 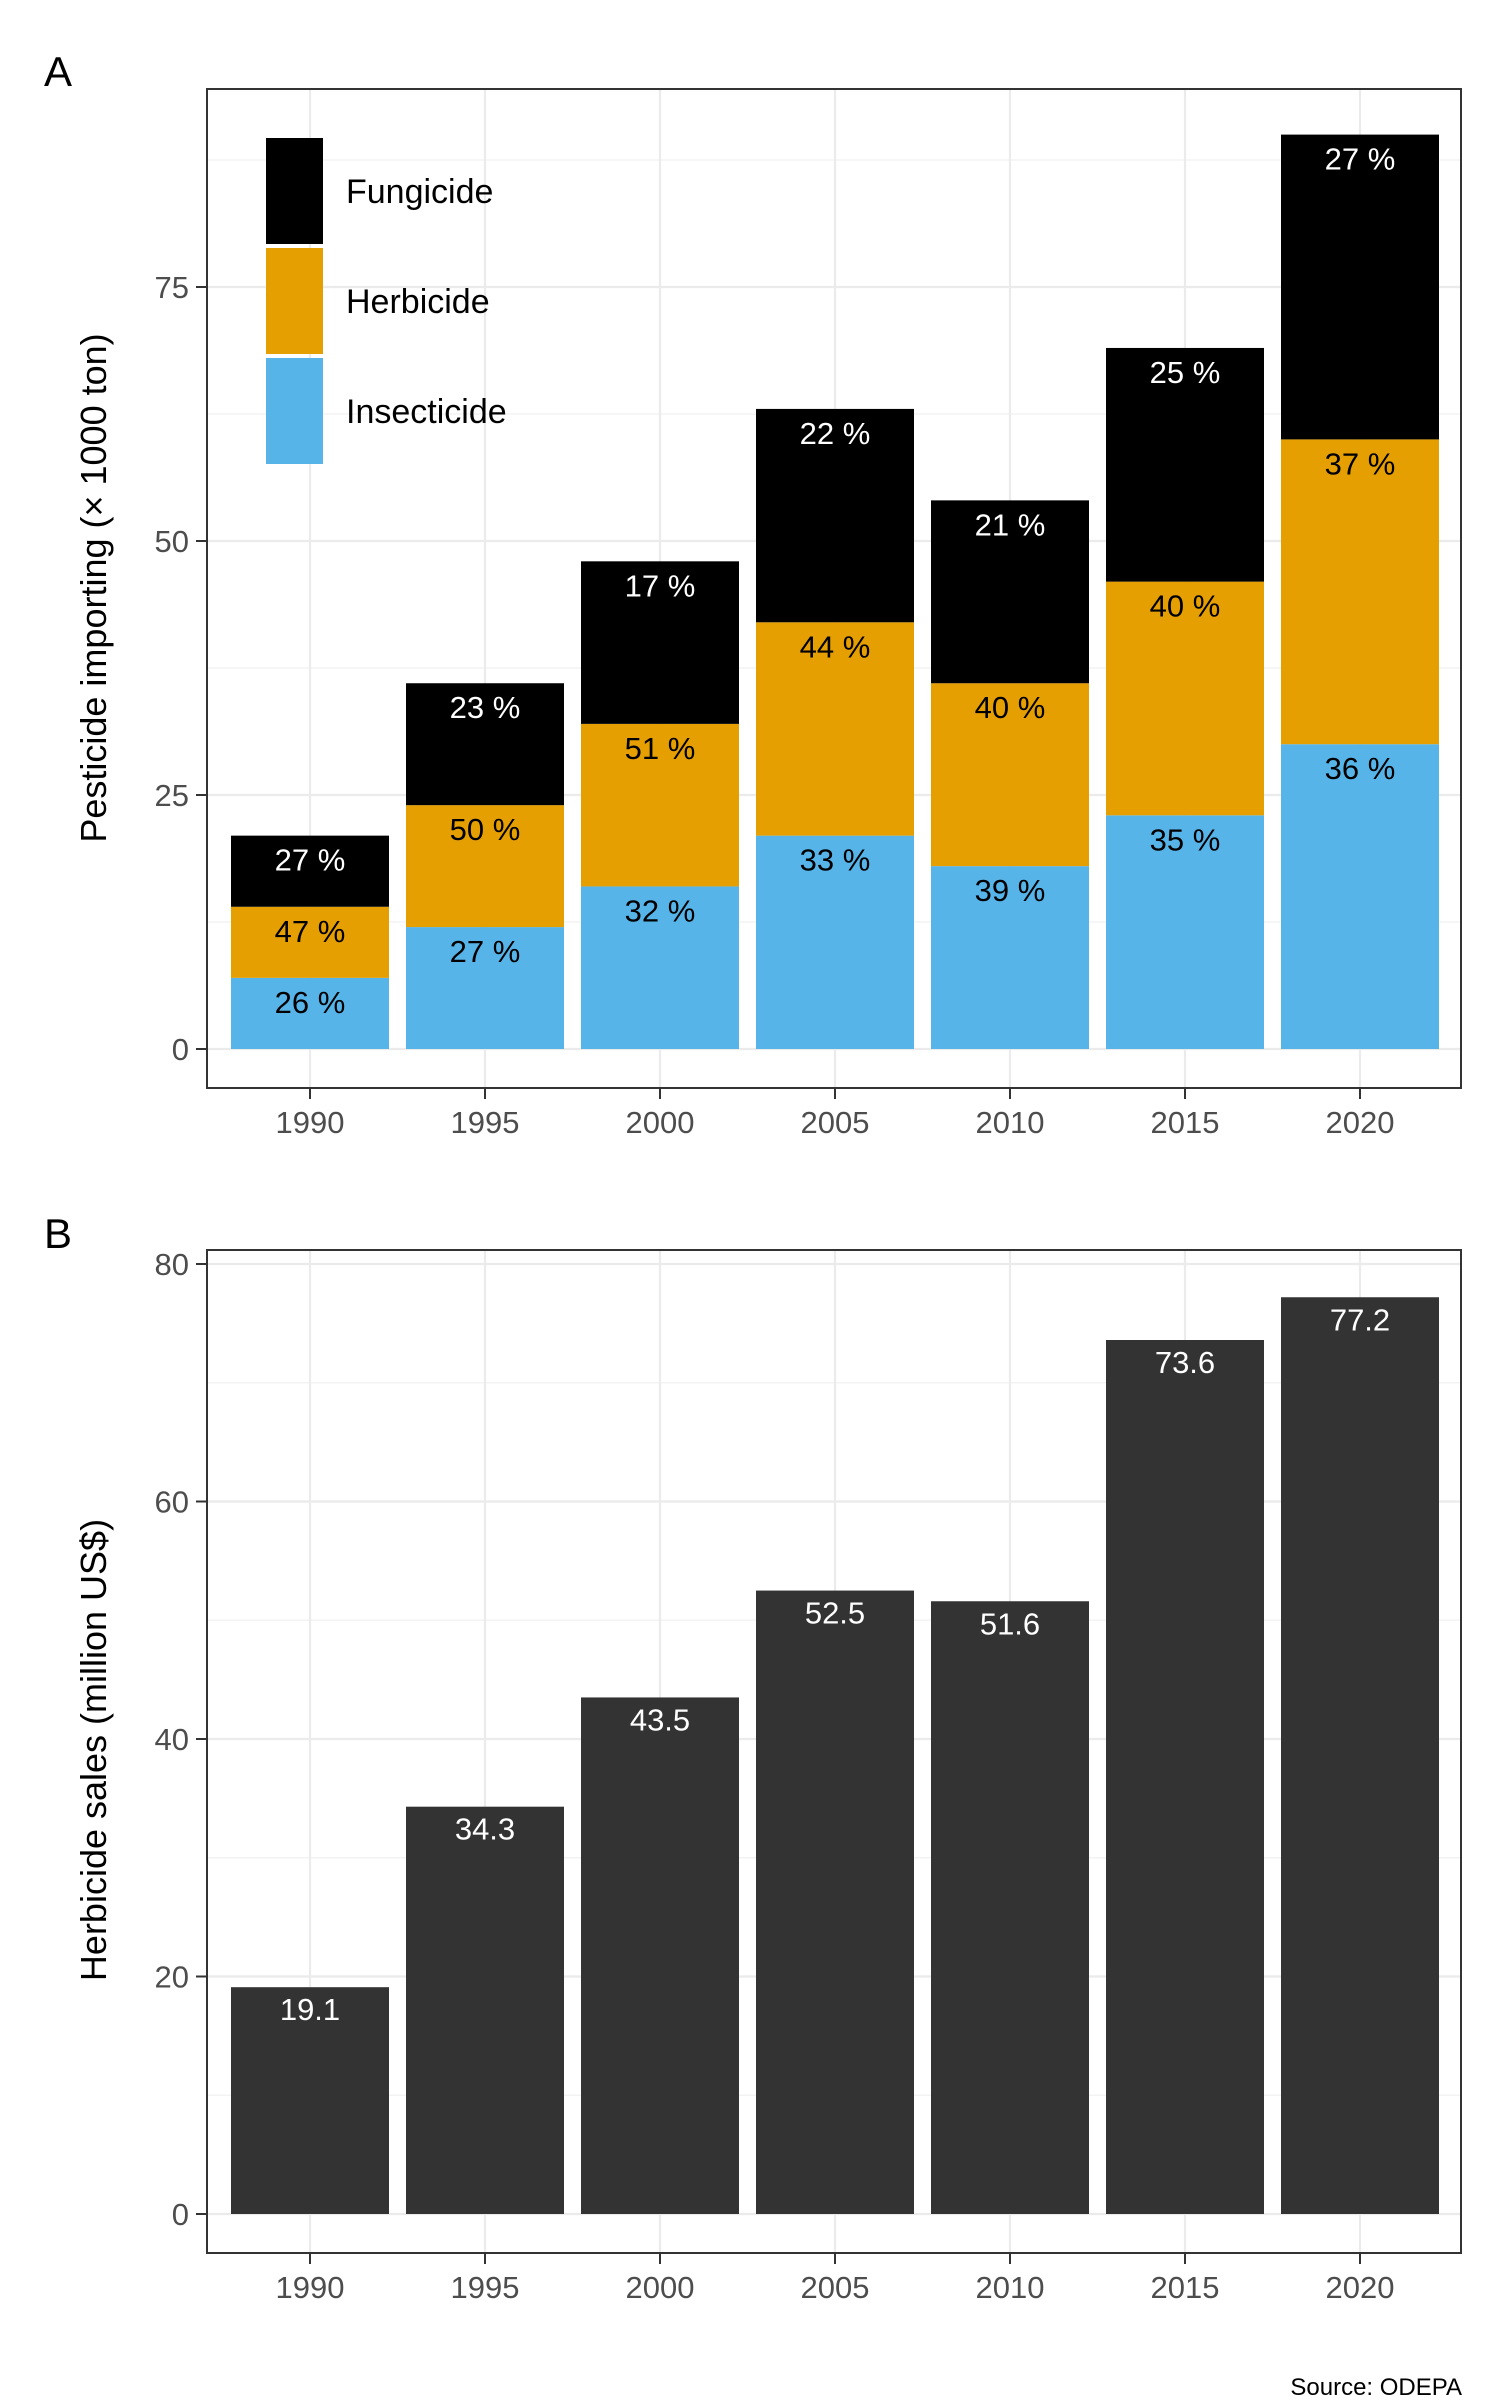 What do you see at coordinates (172, 541) in the screenshot?
I see `y-tick-label: 50` at bounding box center [172, 541].